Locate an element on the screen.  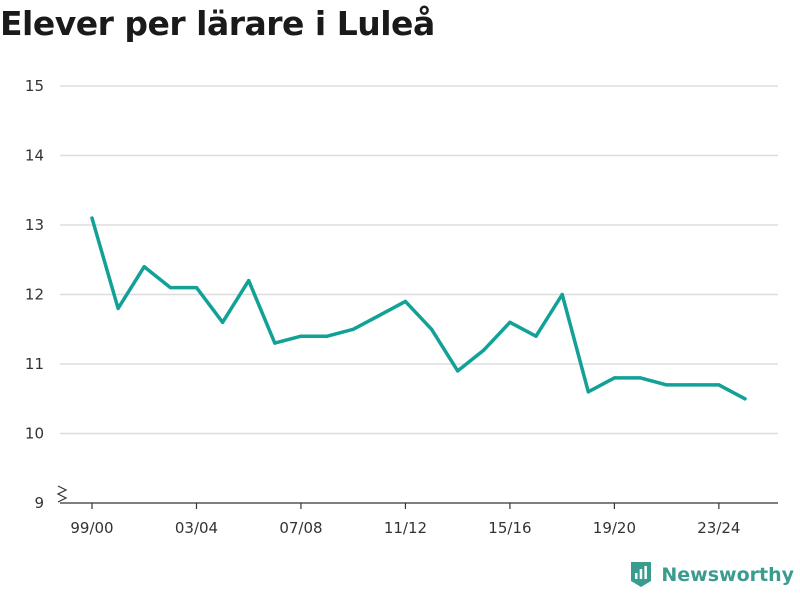
x-tick-label: 15/16 is located at coordinates (509, 528).